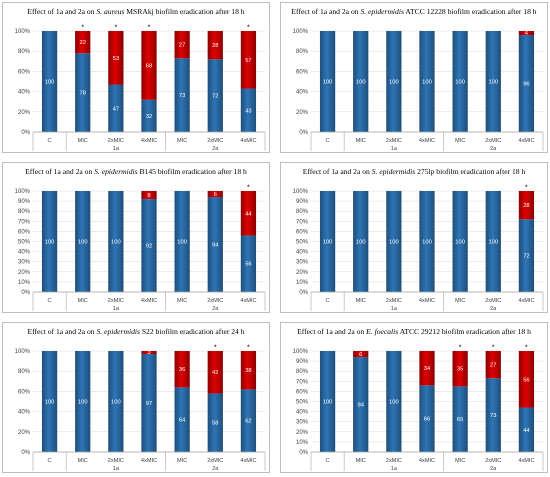  What do you see at coordinates (149, 66) in the screenshot?
I see `data-label: 68` at bounding box center [149, 66].